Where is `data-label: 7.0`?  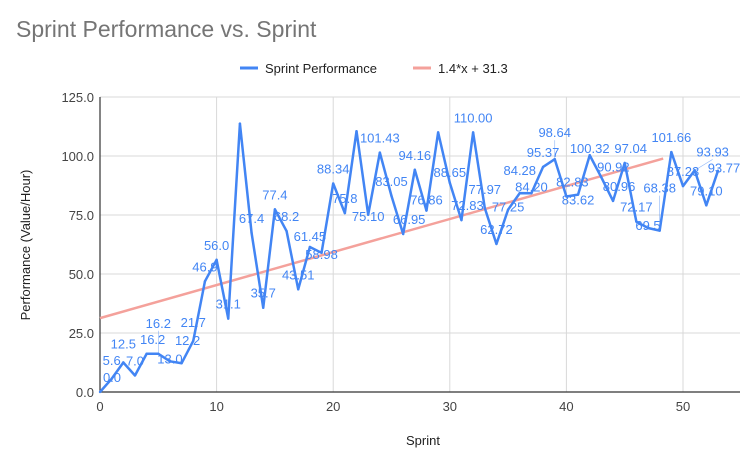 data-label: 7.0 is located at coordinates (135, 360).